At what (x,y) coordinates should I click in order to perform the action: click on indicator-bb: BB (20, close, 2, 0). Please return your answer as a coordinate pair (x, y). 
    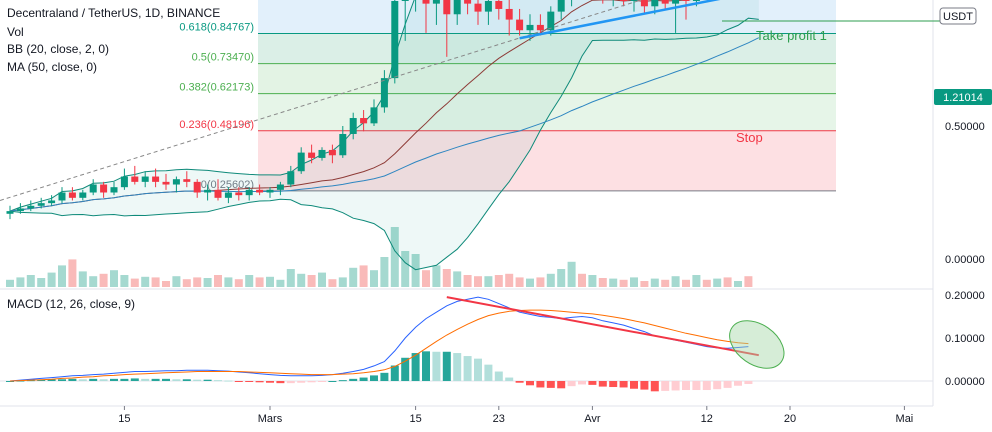
    Looking at the image, I should click on (58, 49).